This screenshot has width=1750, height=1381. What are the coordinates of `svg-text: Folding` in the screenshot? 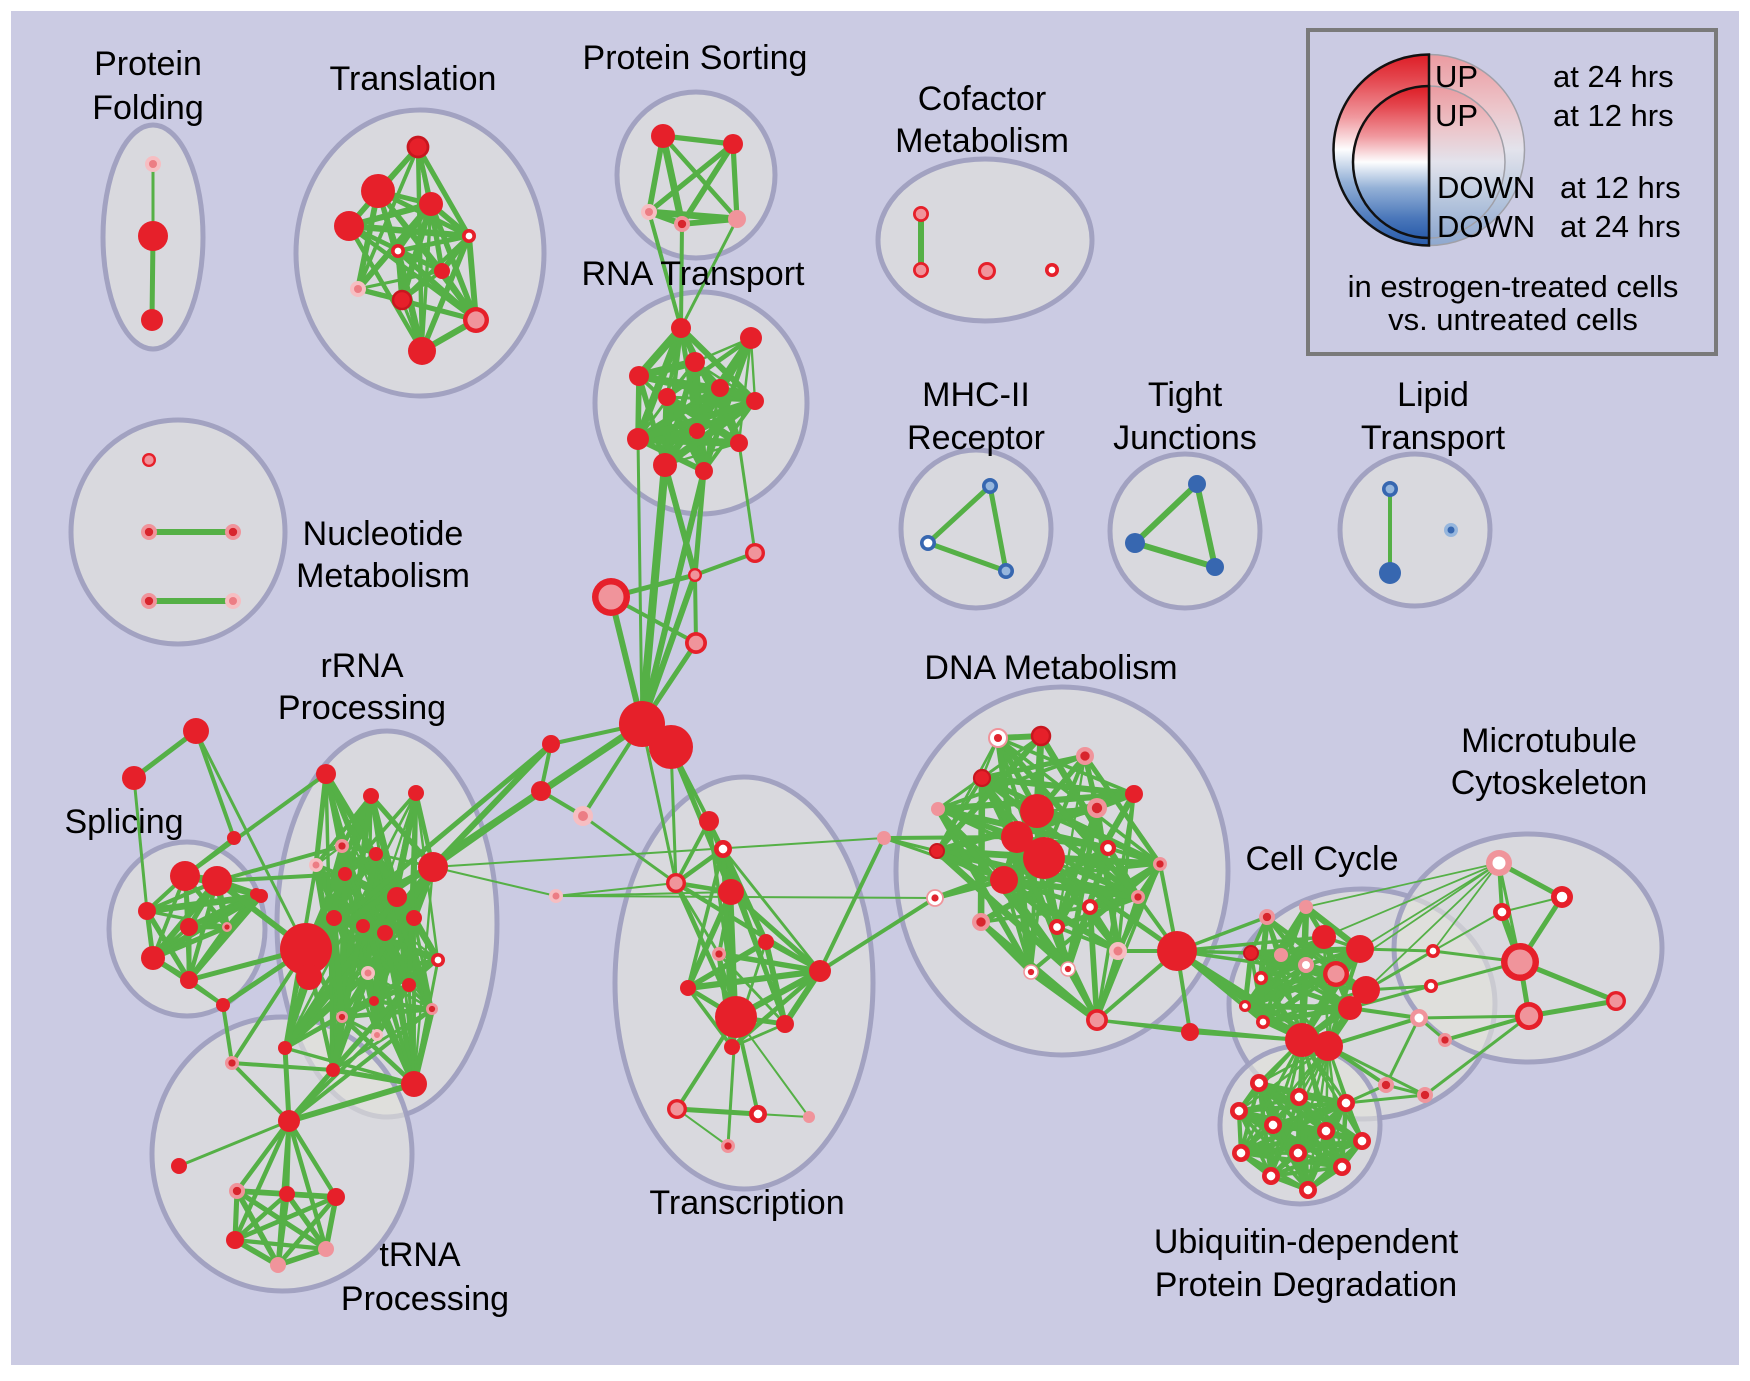 It's located at (148, 108).